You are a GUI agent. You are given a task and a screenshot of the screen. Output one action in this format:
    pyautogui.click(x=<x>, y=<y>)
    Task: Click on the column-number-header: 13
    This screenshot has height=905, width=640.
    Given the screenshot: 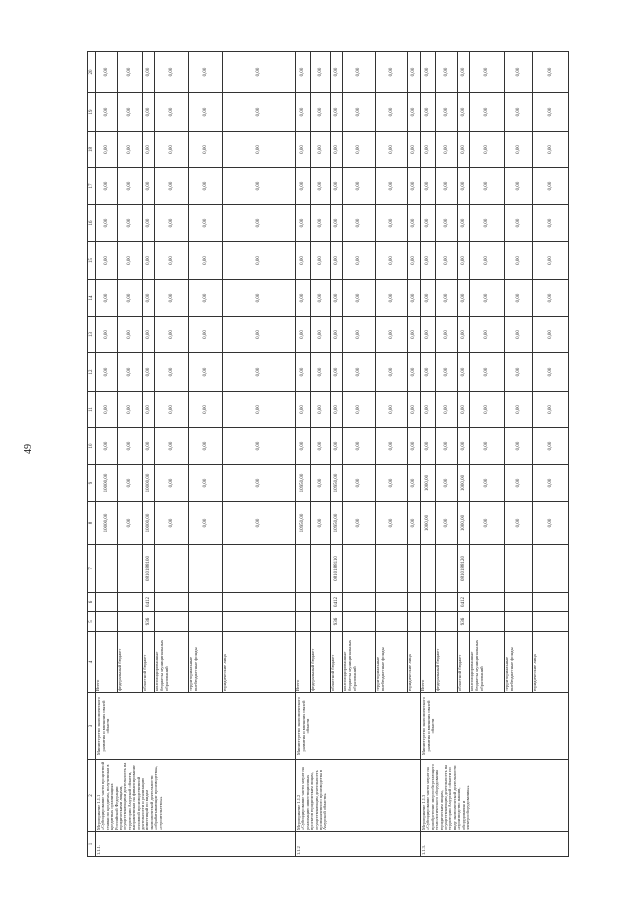 What is the action you would take?
    pyautogui.click(x=91, y=334)
    